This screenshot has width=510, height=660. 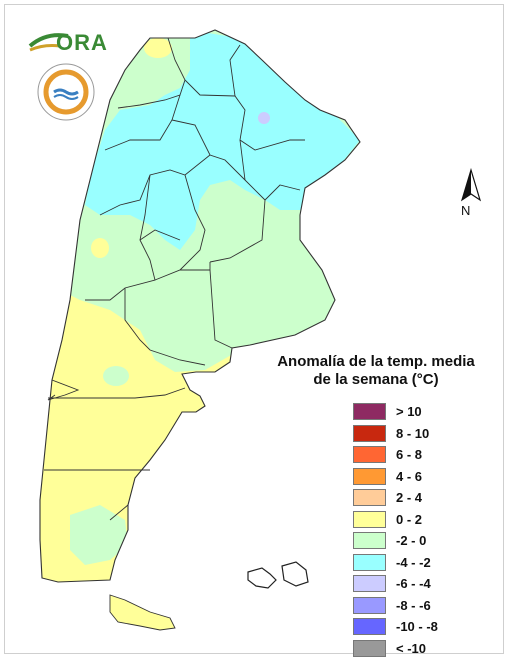 I want to click on legend-title-line1: Anomalía de la temp. media, so click(x=376, y=361).